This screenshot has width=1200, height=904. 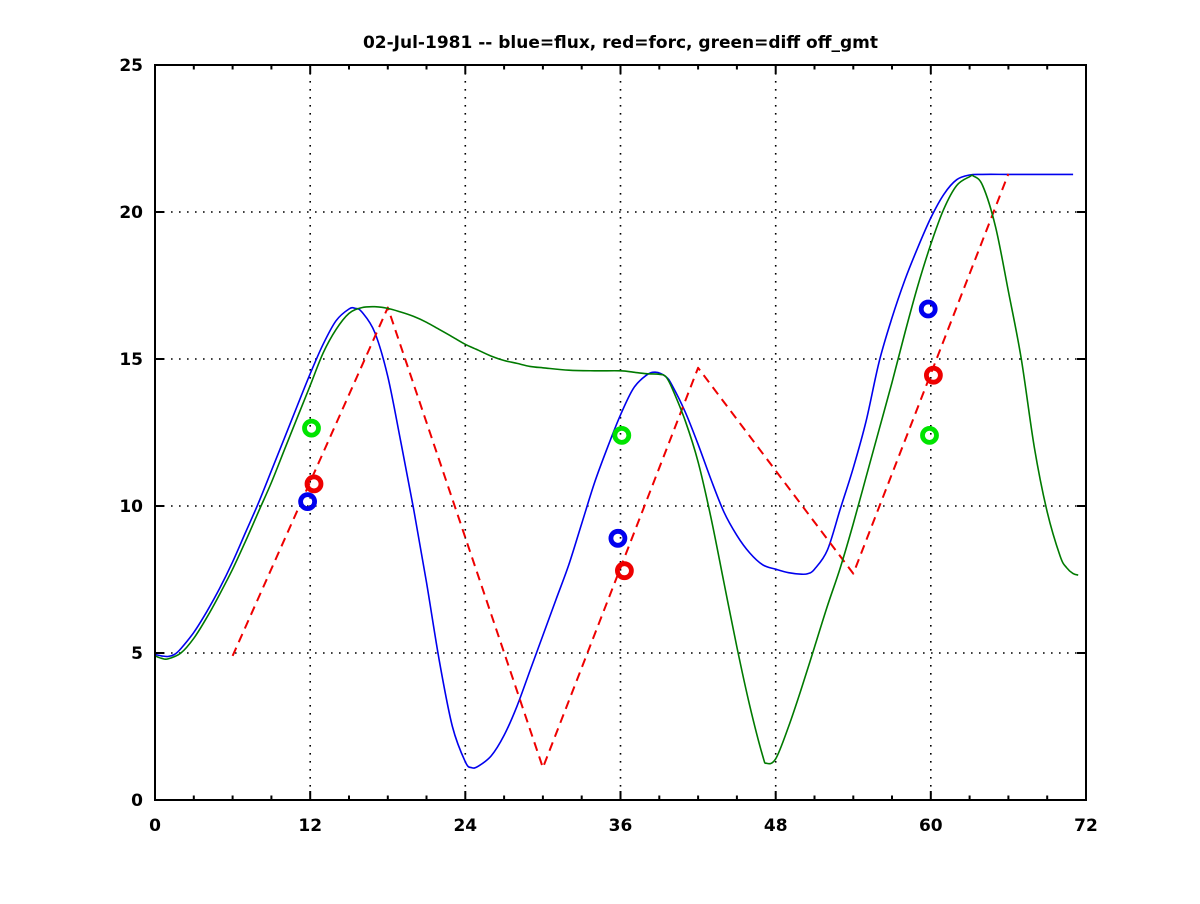 What do you see at coordinates (131, 213) in the screenshot?
I see `y-tick-label-20: 20` at bounding box center [131, 213].